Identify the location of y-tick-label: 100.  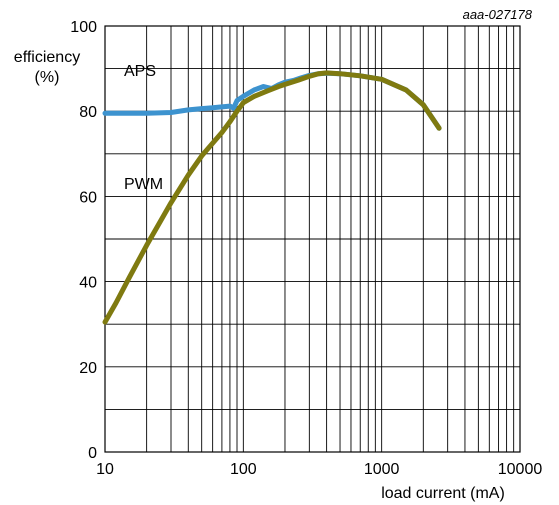
(83, 27).